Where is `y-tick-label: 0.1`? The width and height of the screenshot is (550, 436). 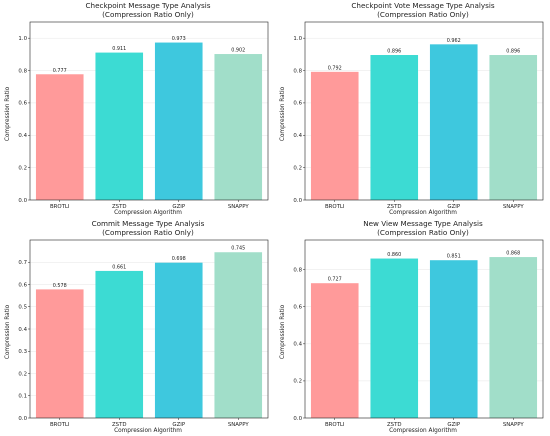
y-tick-label: 0.1 is located at coordinates (22, 397).